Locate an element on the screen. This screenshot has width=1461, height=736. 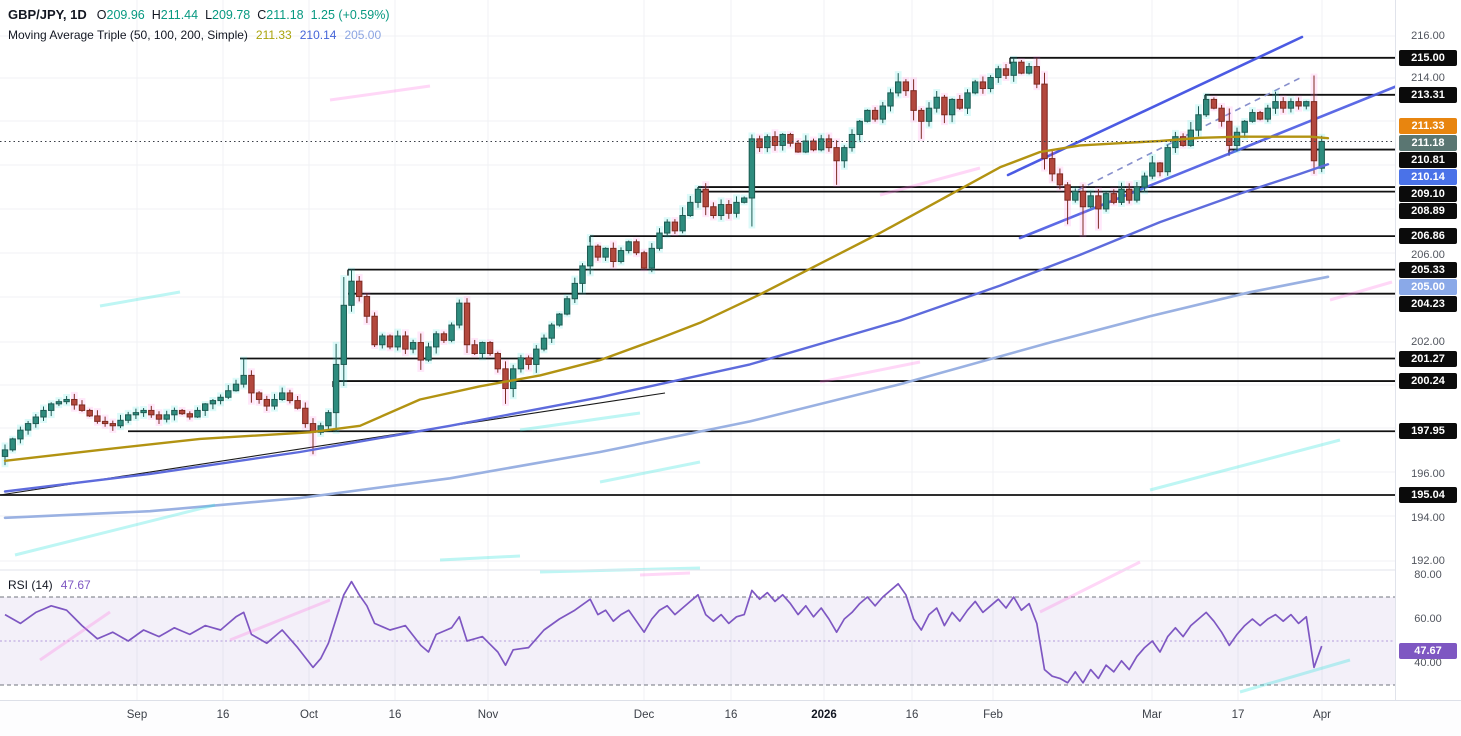
time-axis-label: Sep is located at coordinates (137, 715).